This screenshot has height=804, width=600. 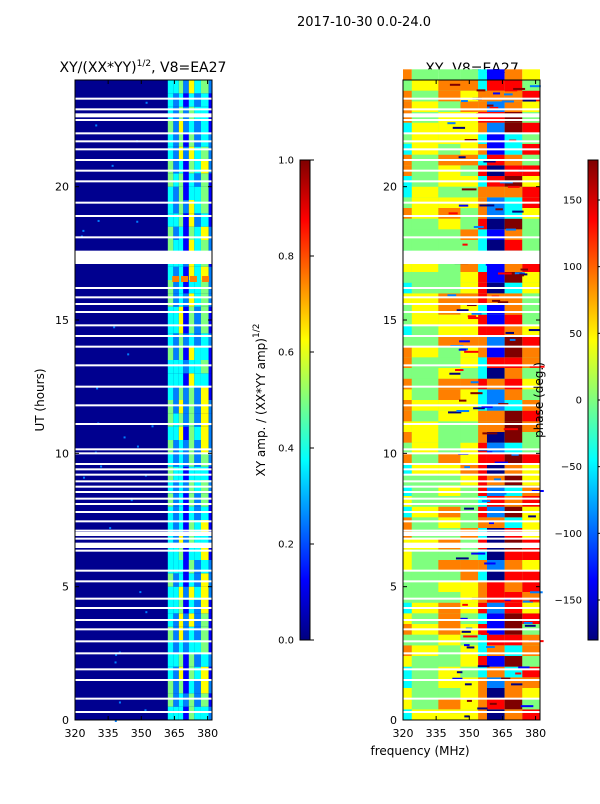 I want to click on phase-colorbar-label: phase (deg.), so click(x=539, y=400).